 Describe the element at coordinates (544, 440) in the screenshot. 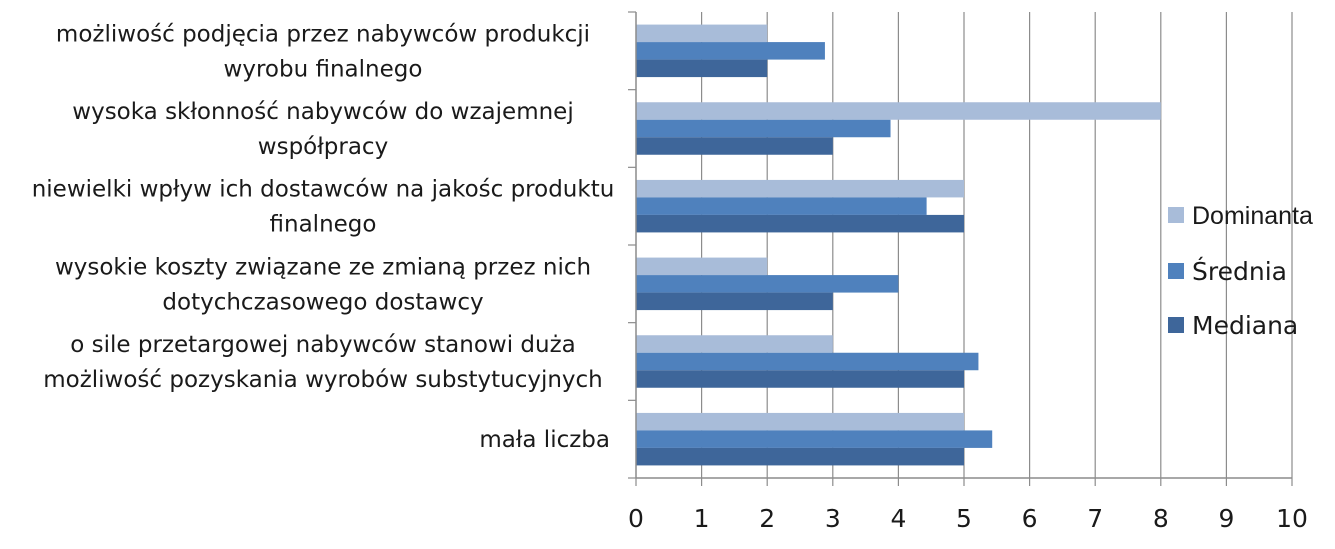

I see `category-label: mała liczba` at that location.